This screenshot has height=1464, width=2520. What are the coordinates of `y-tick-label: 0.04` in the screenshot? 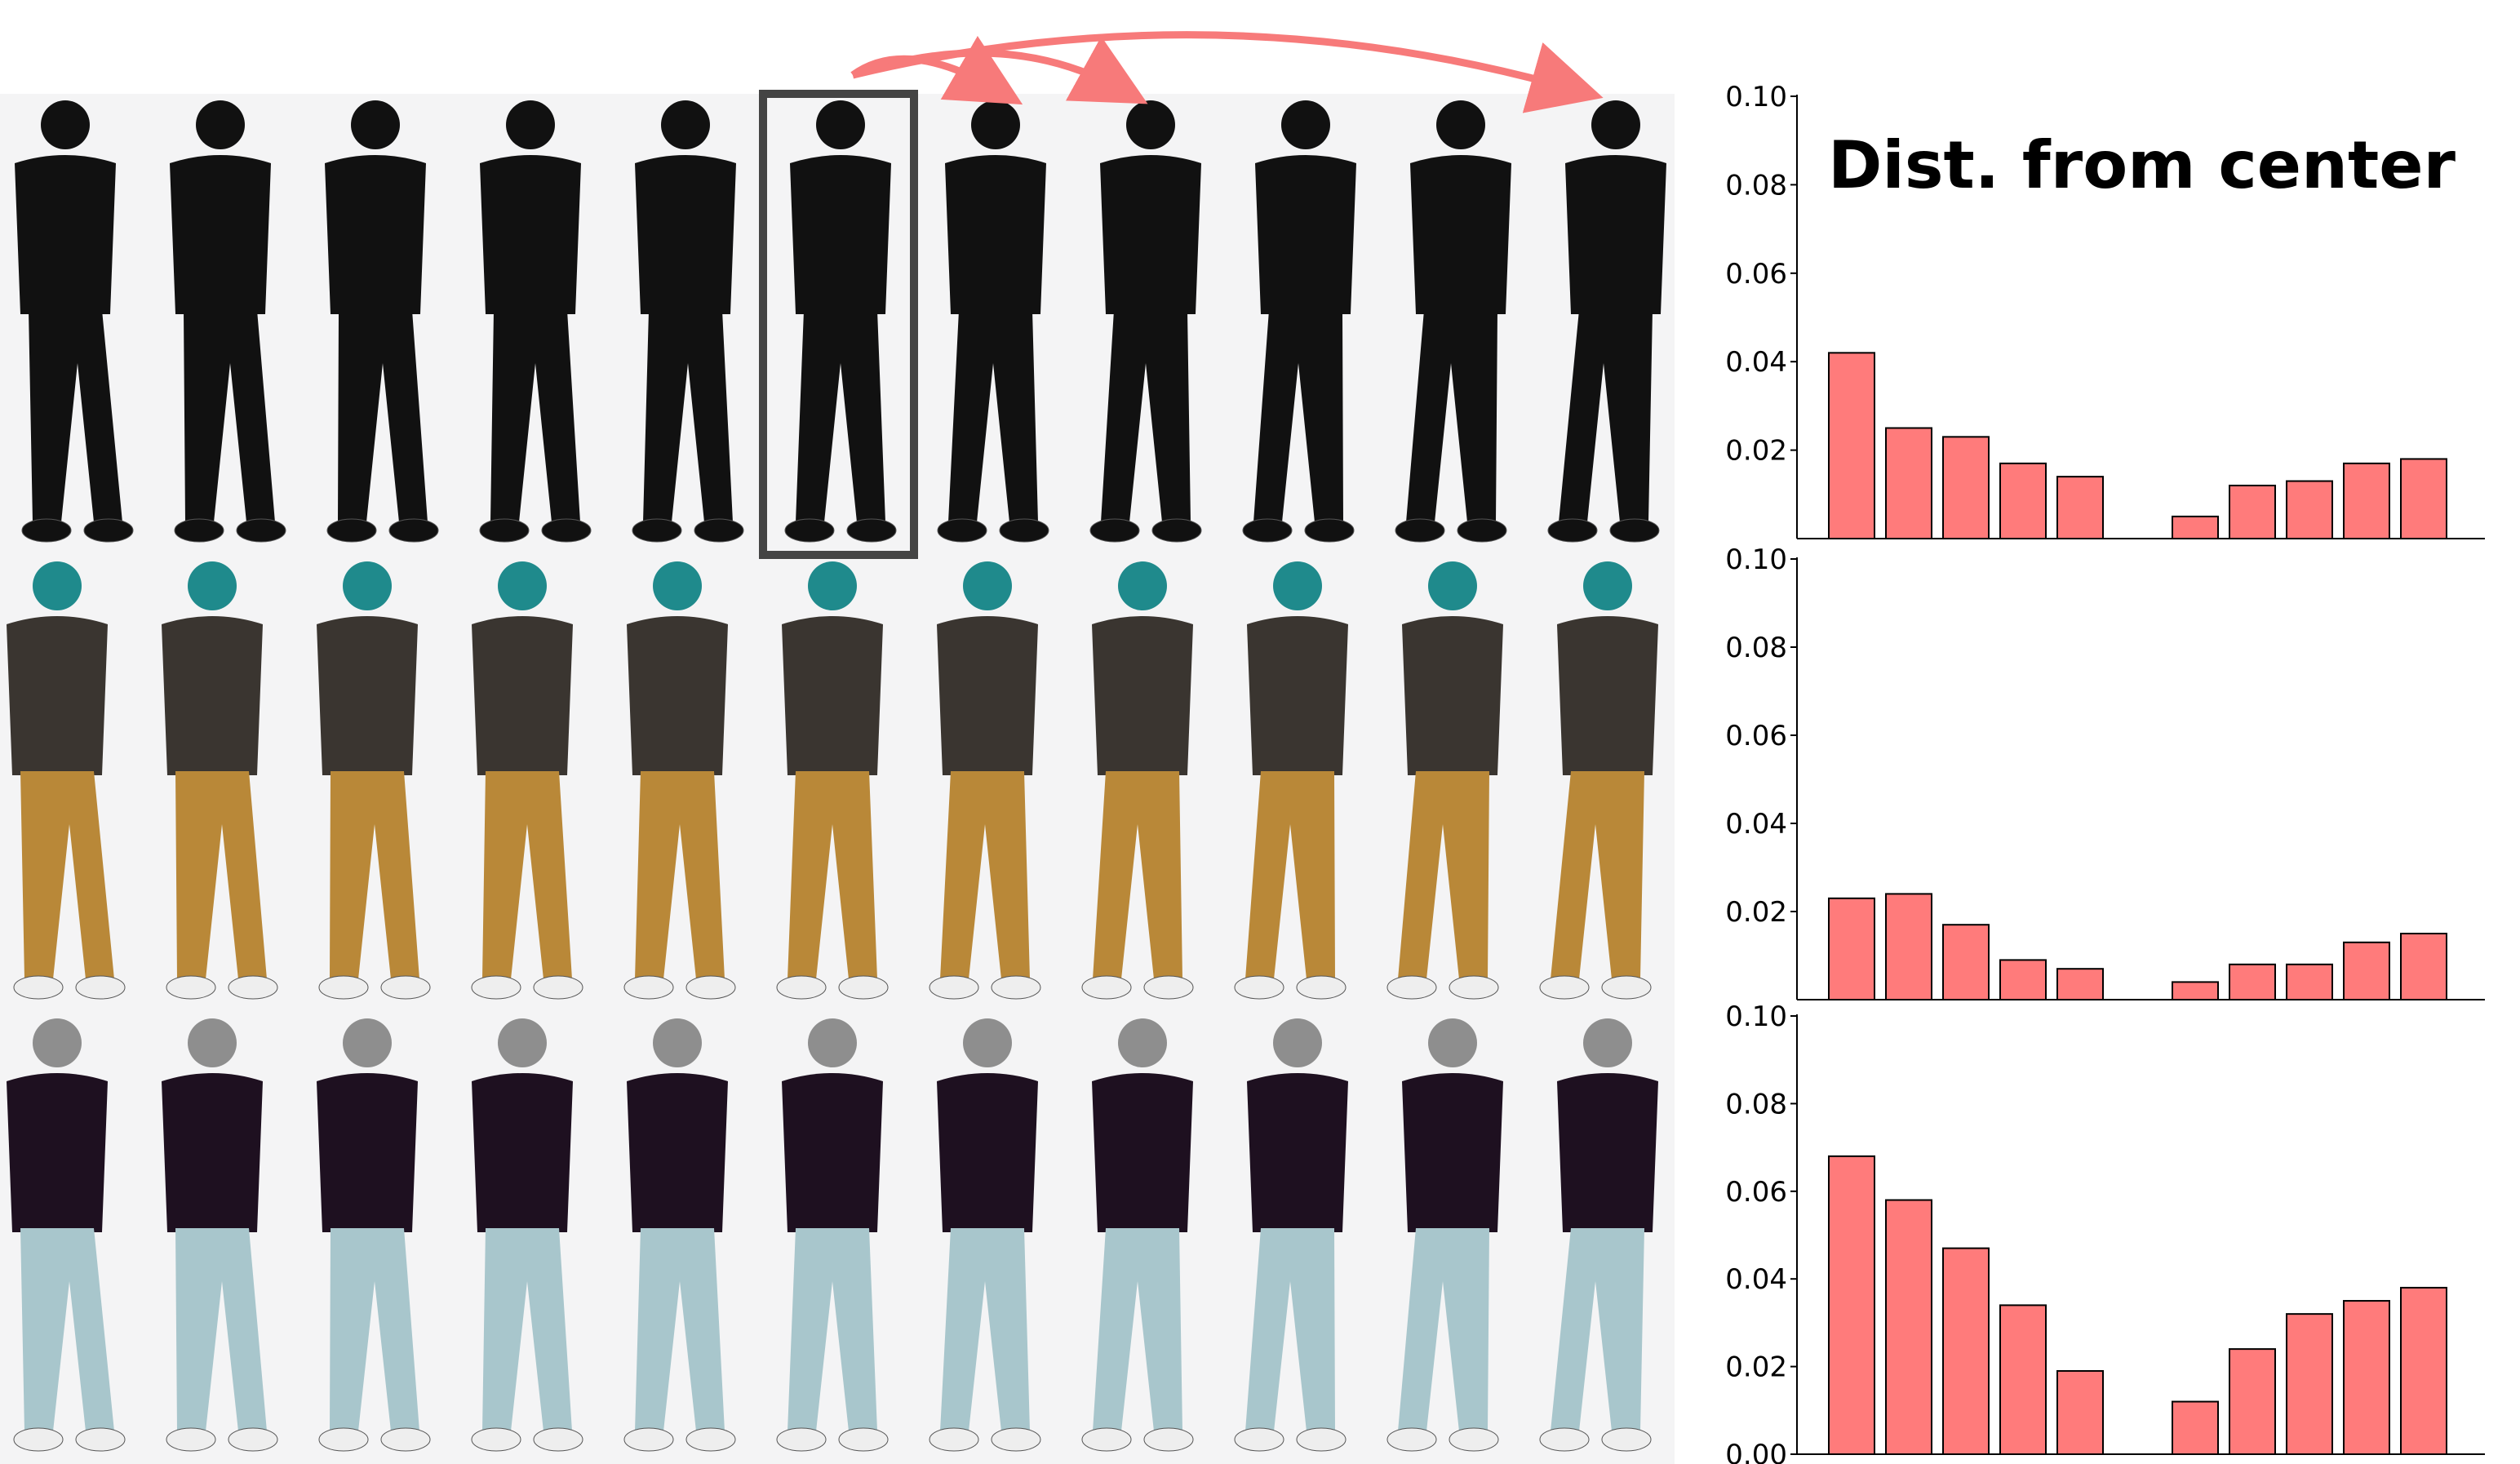 It's located at (1756, 362).